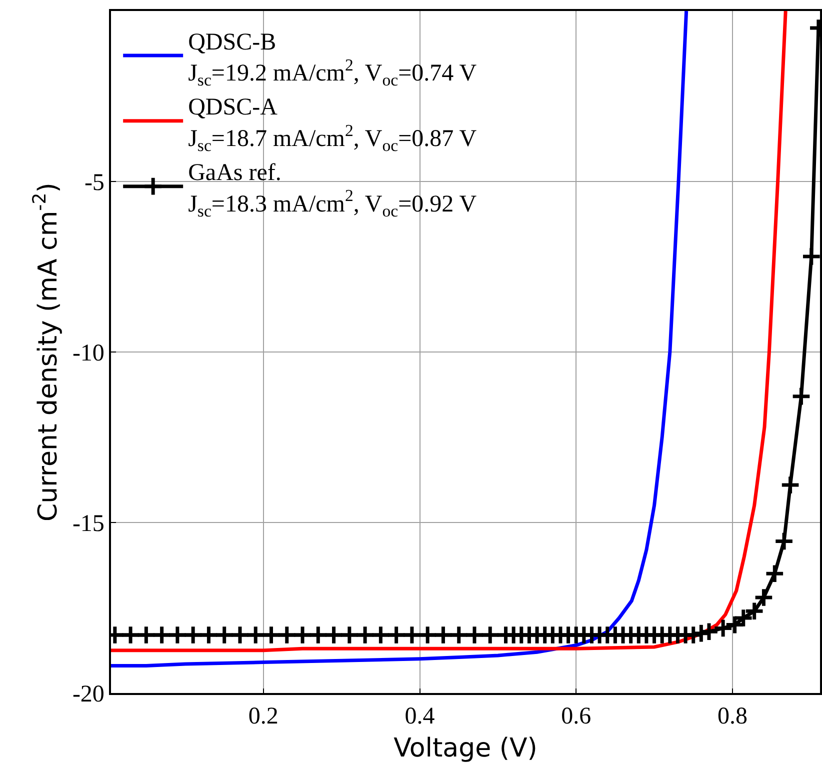 The width and height of the screenshot is (822, 781). I want to click on legend-label: GaAs ref. J$_{sc}$=18.3 mA/cm$^{2}$, V$_{oc}$=0.92 V, so click(333, 190).